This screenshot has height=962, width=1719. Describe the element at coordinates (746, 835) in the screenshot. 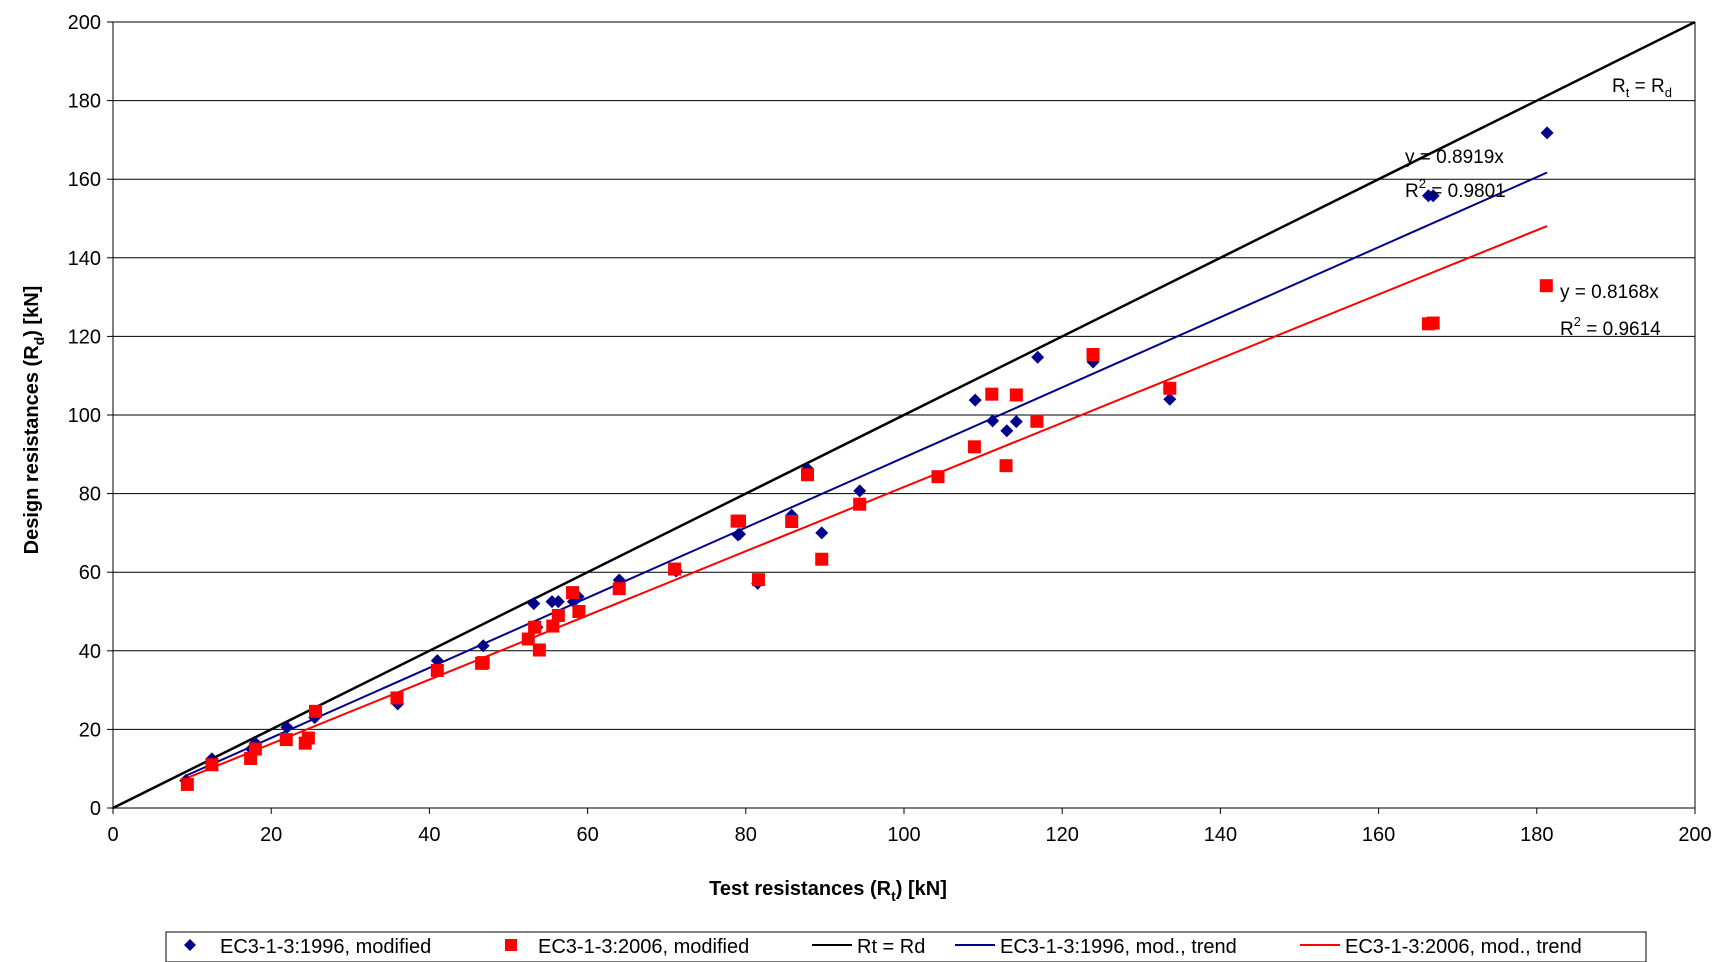

I see `x-tick-label: 80` at that location.